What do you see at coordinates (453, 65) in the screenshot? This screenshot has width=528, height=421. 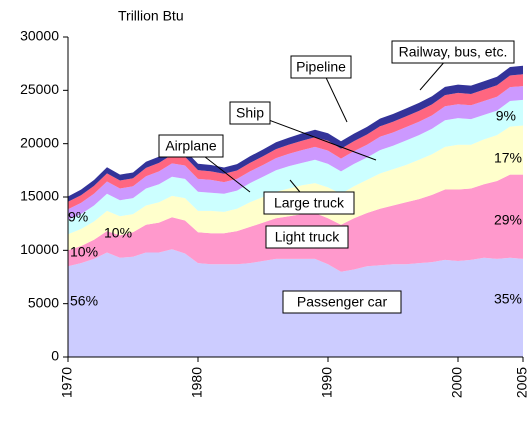 I see `callout: Railway, bus, etc.` at bounding box center [453, 65].